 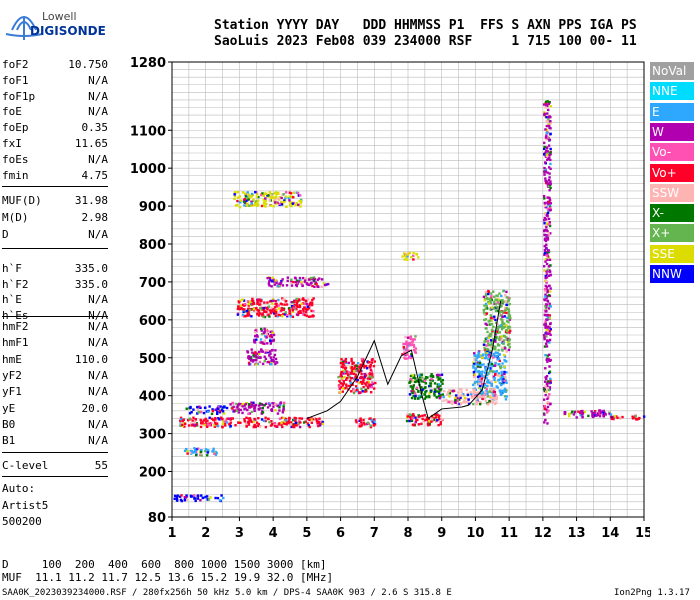 I want to click on param-row: h`F 335.0, so click(x=55, y=268).